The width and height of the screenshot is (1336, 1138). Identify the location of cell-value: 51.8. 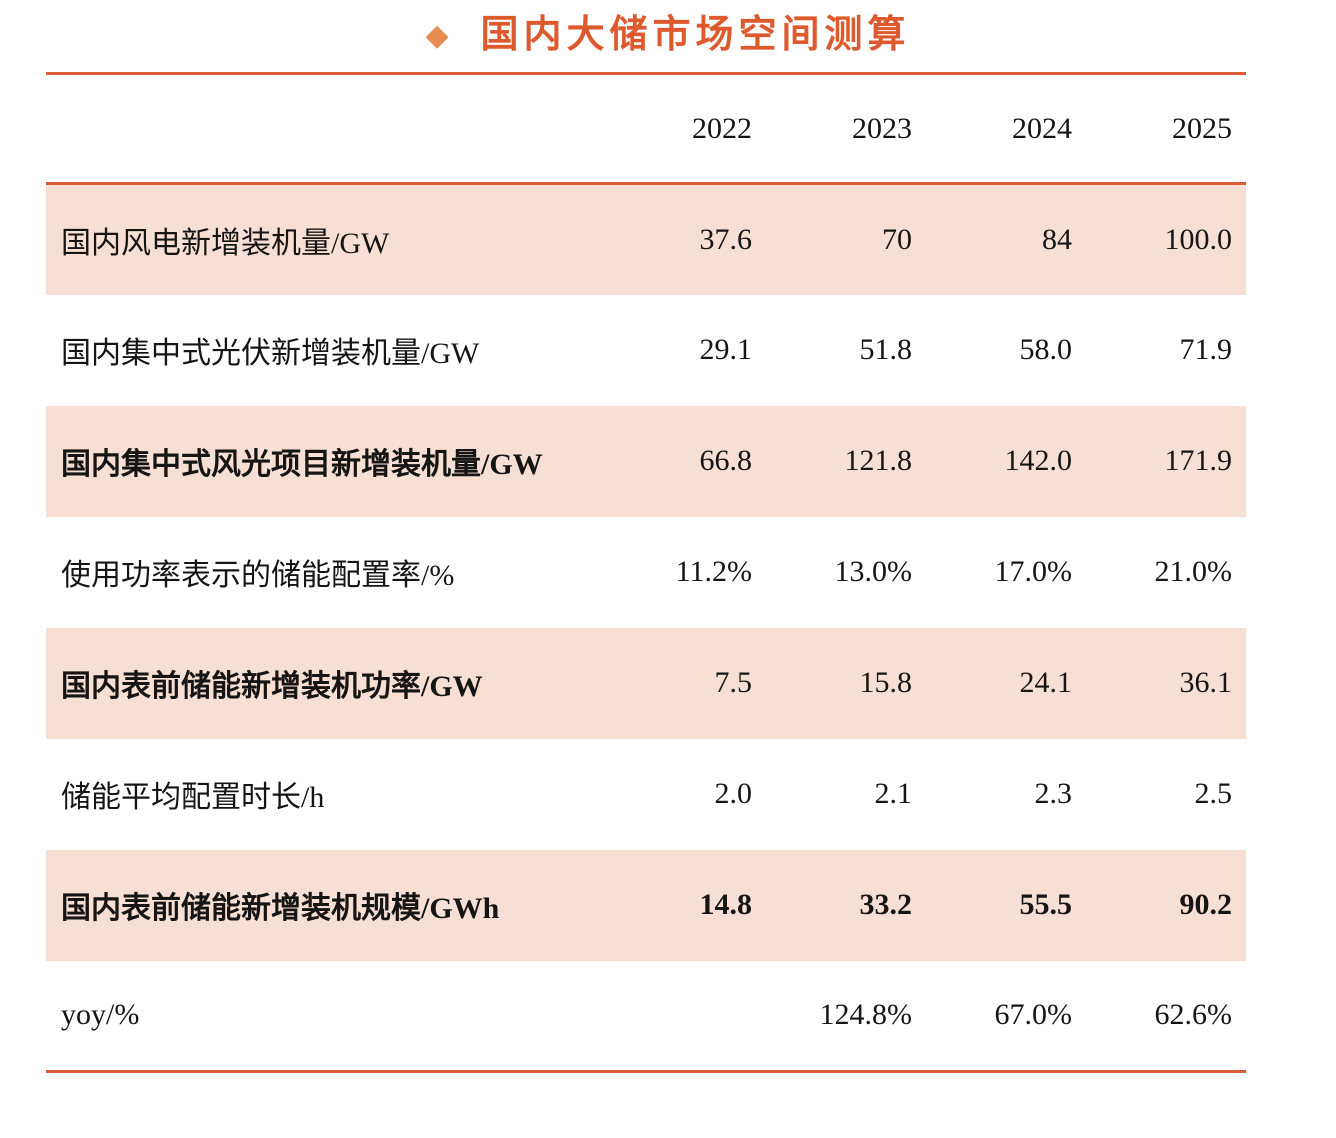
(886, 349).